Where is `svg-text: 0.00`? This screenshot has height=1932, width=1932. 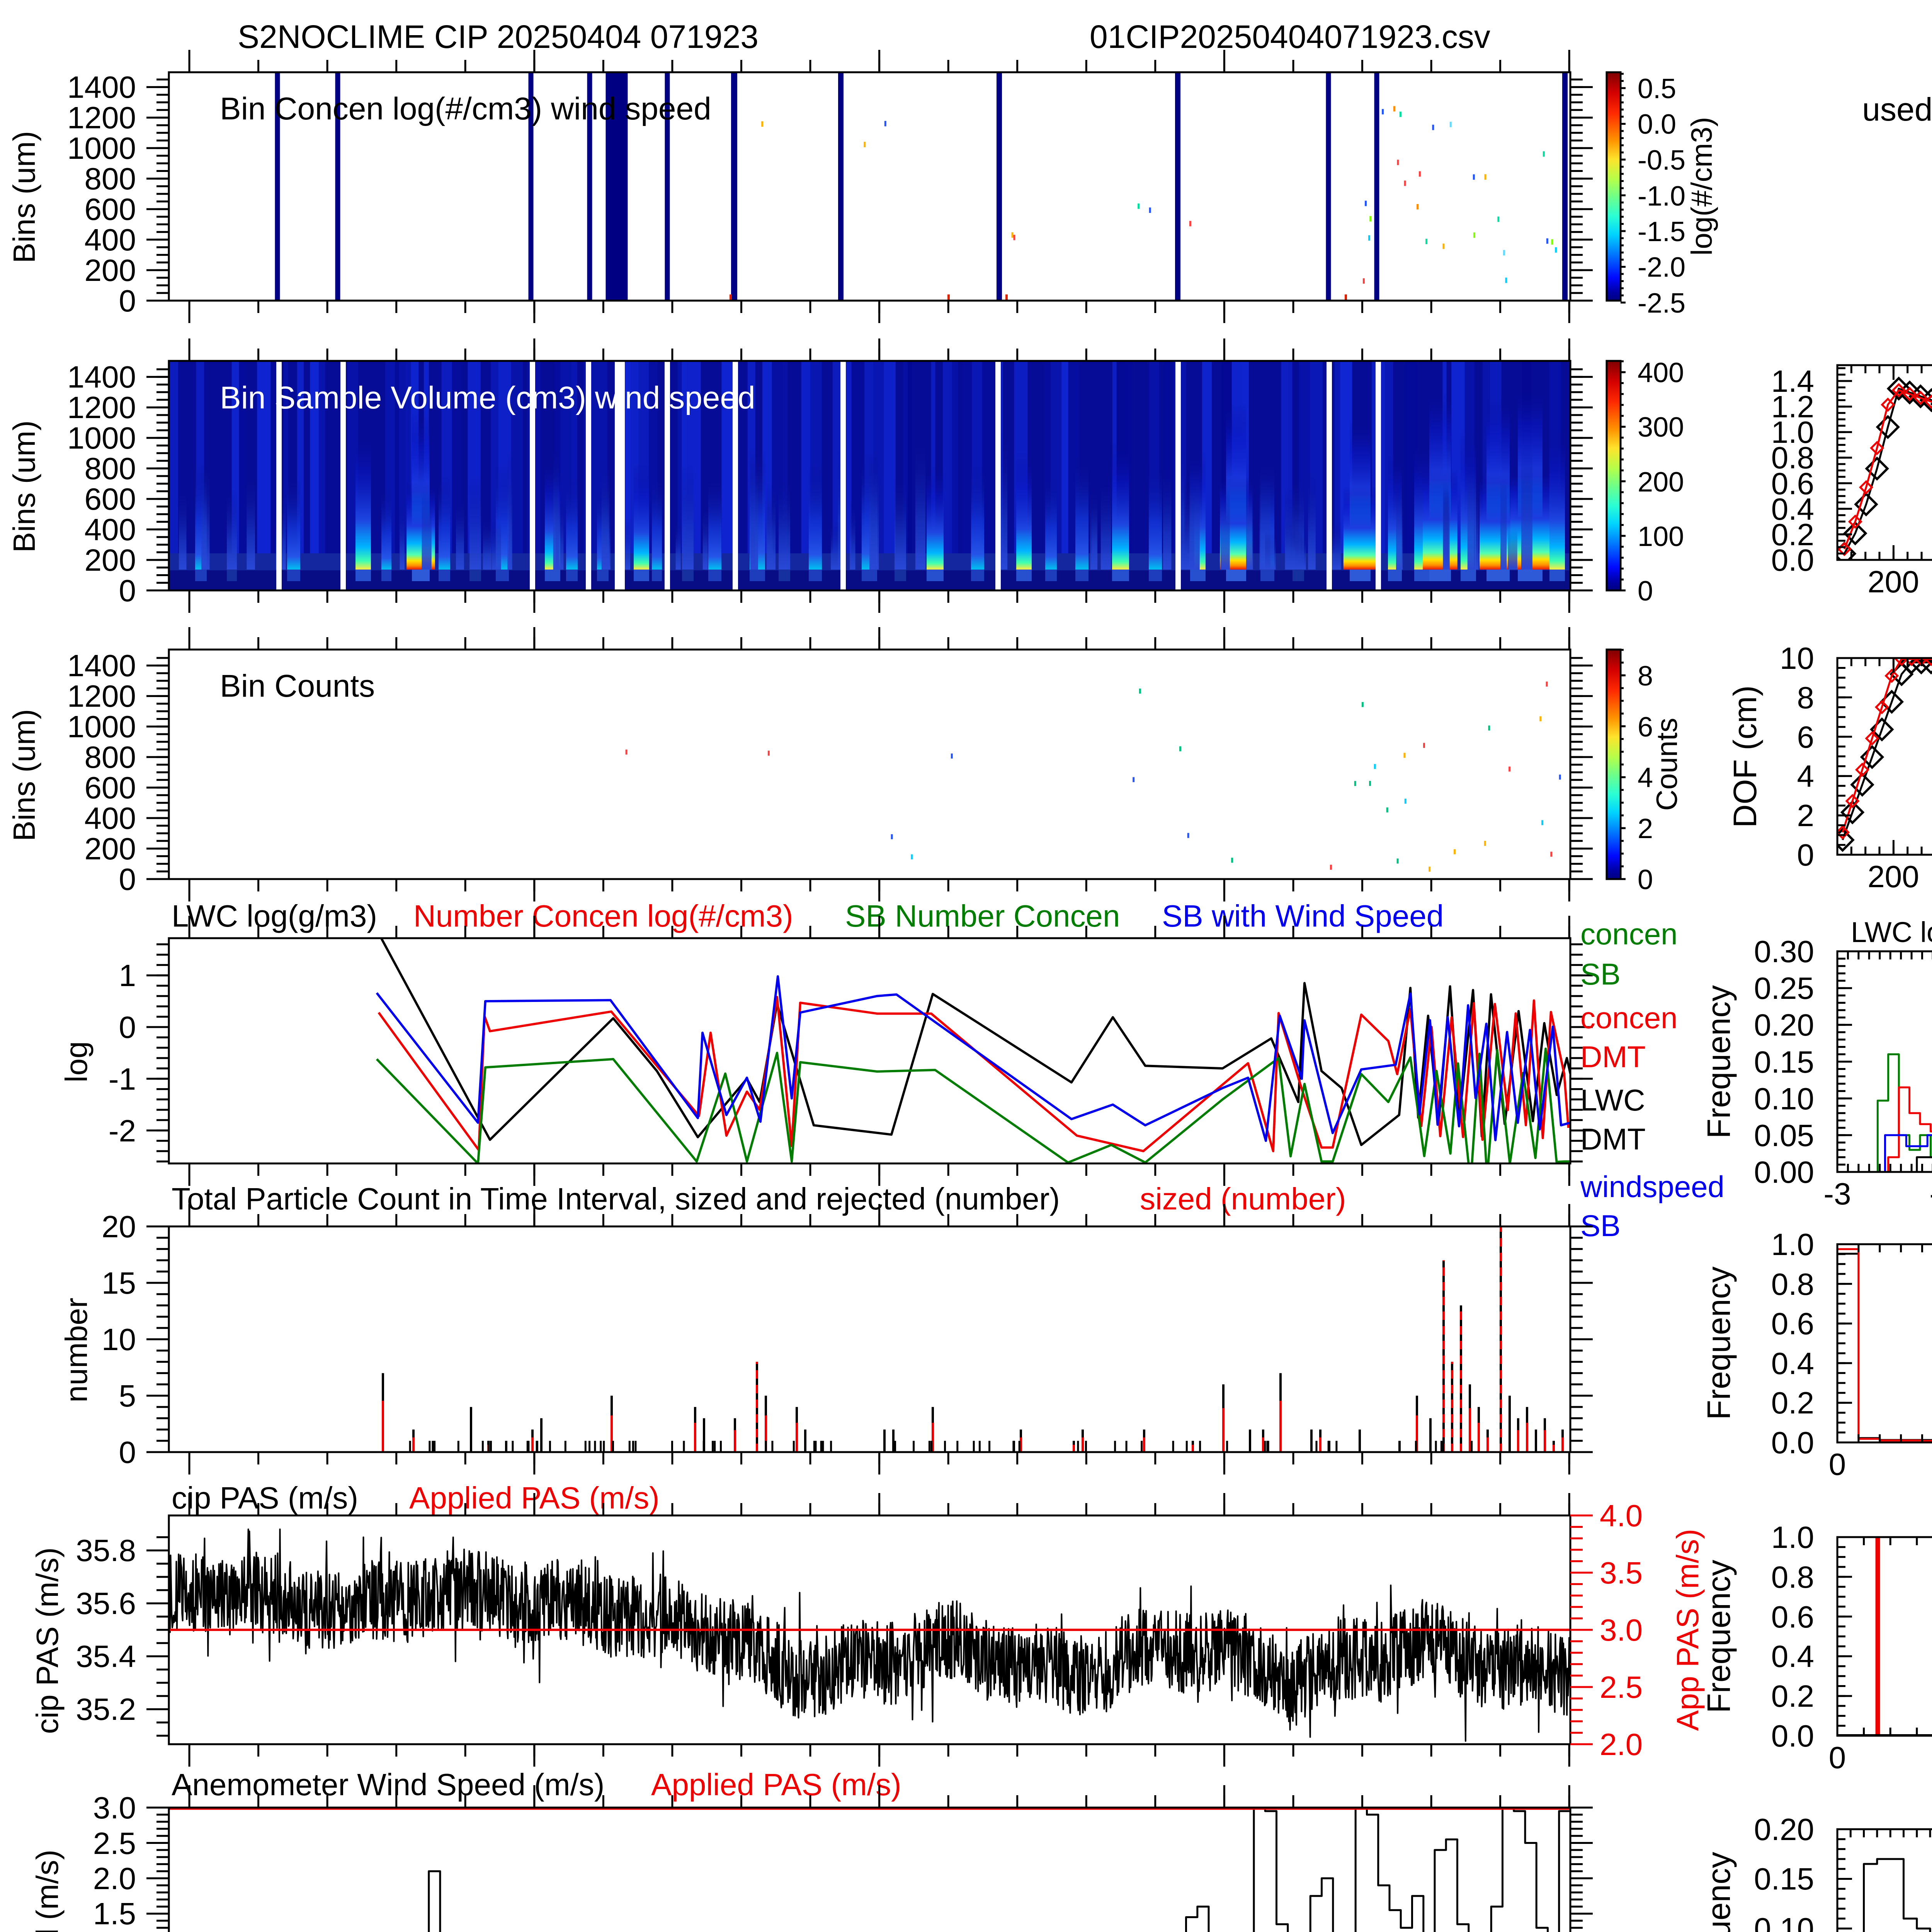
svg-text: 0.00 is located at coordinates (1784, 1172).